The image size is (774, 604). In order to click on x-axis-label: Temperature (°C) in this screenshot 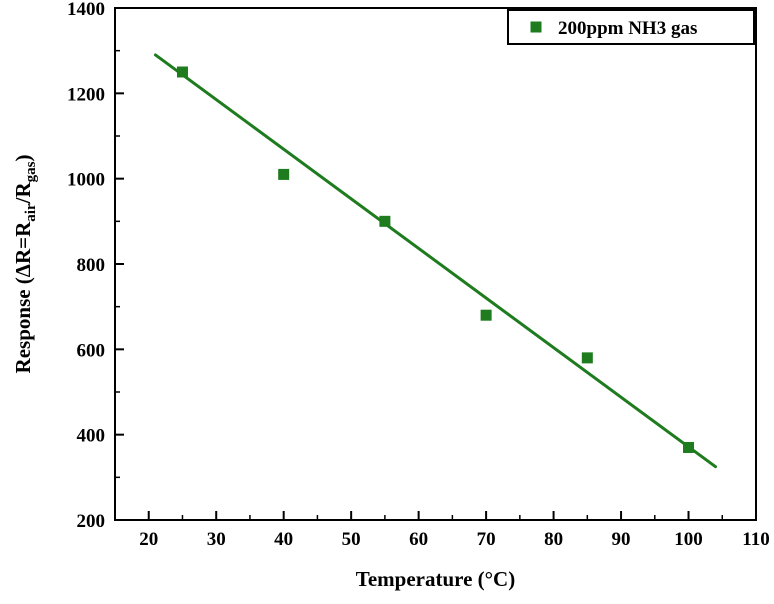, I will do `click(435, 579)`.